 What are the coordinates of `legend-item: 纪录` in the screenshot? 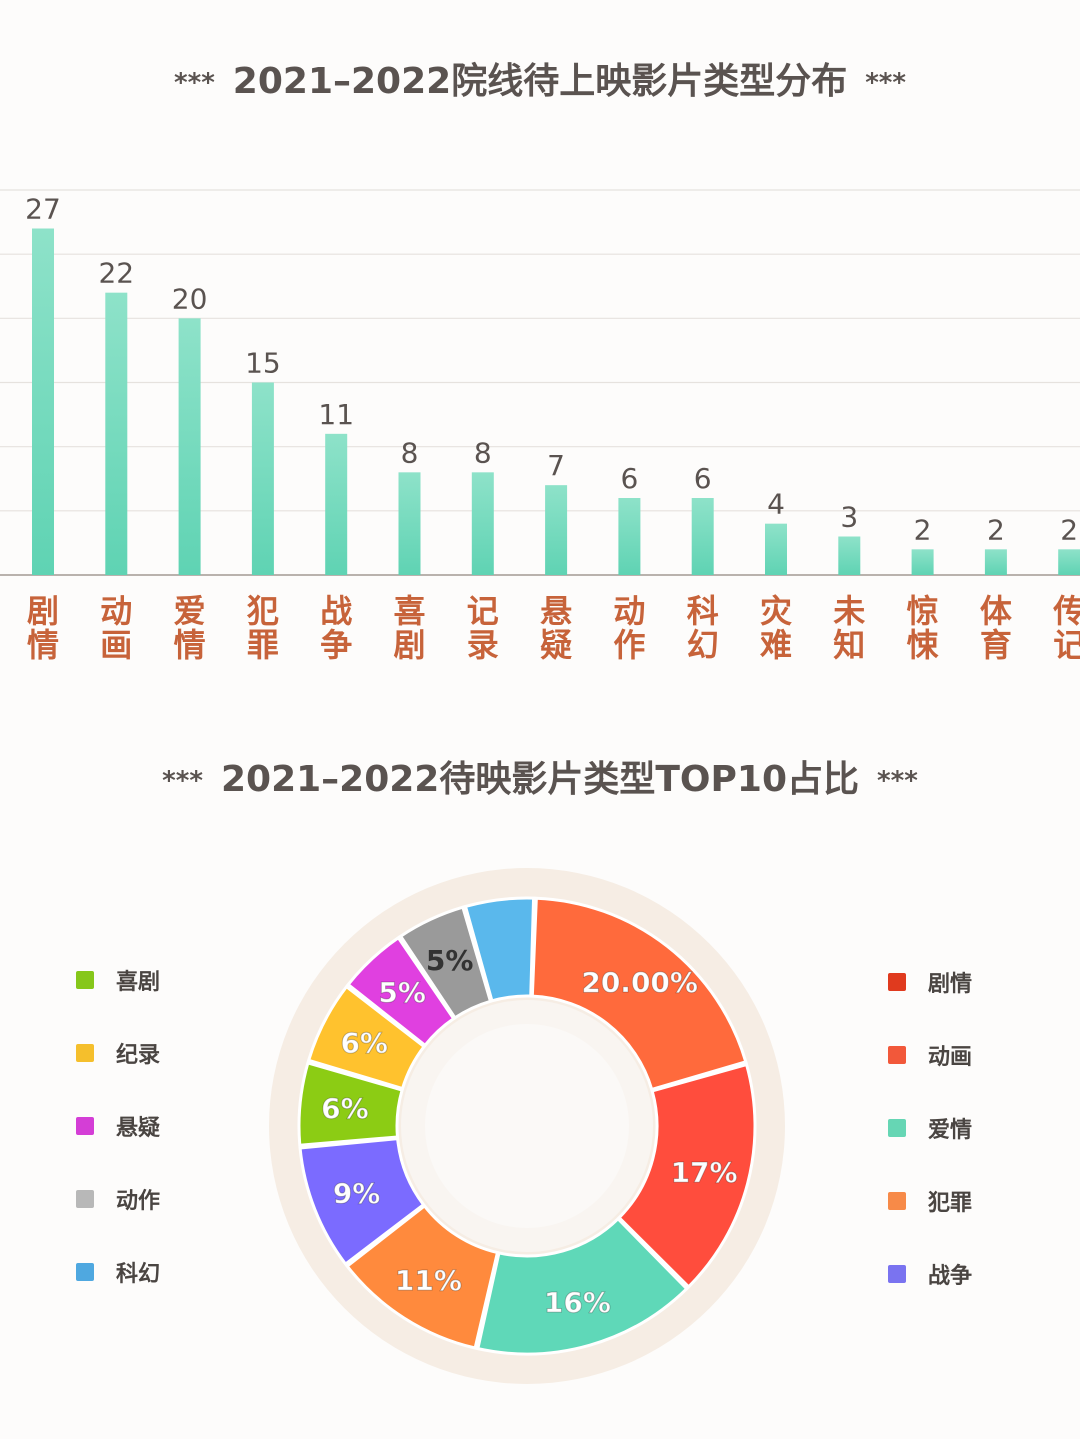 It's located at (118, 1053).